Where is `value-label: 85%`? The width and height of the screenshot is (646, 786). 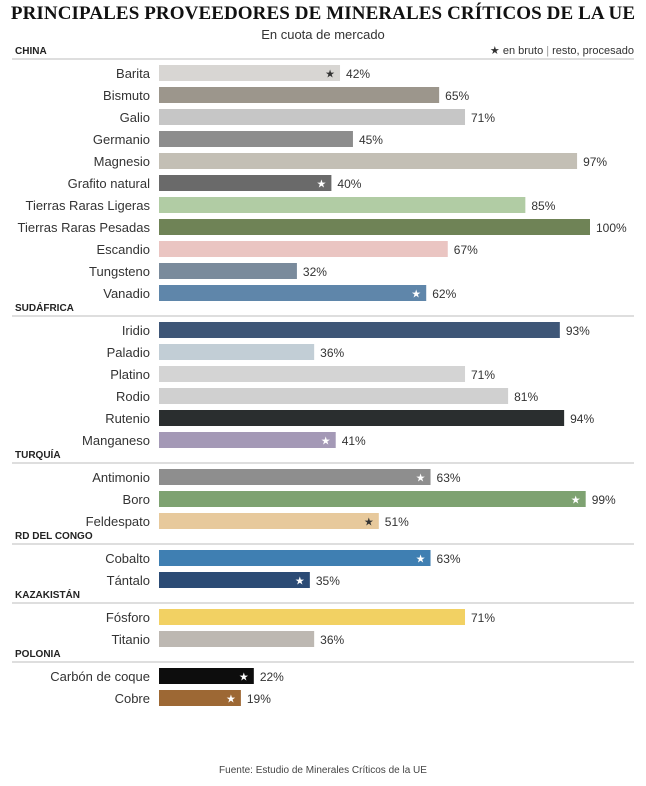
value-label: 85% is located at coordinates (543, 206).